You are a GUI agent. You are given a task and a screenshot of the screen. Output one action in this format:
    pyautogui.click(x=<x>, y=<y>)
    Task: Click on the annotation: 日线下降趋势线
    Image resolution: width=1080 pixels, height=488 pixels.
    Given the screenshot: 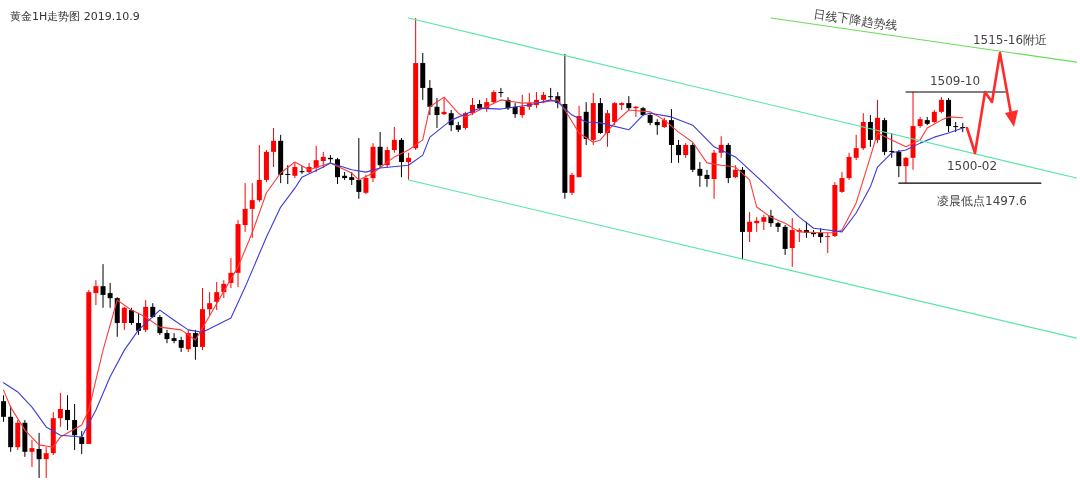 What is the action you would take?
    pyautogui.click(x=856, y=20)
    